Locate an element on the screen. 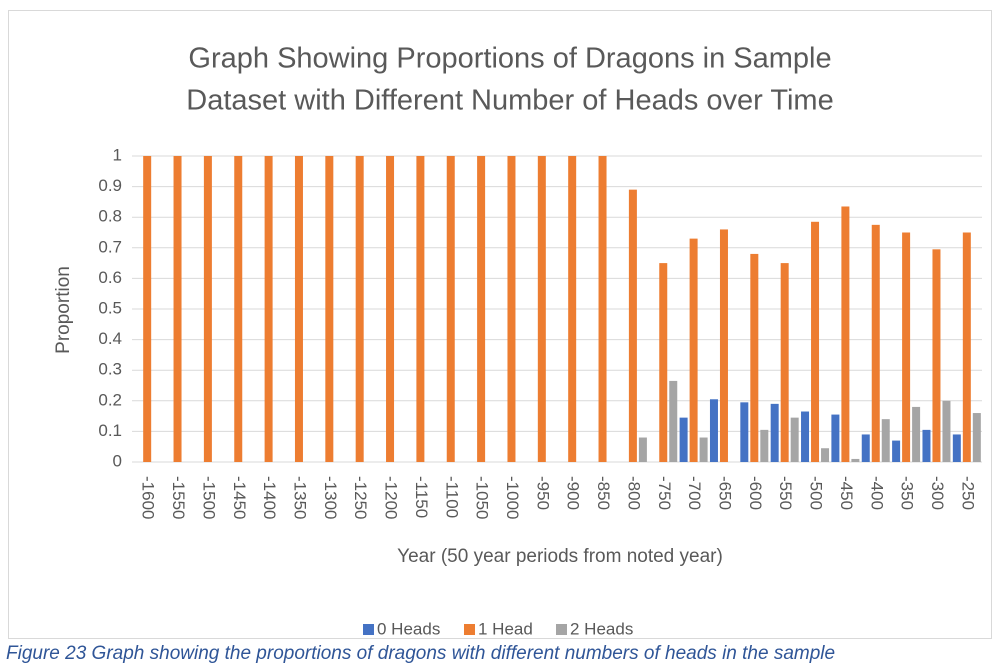 Image resolution: width=1002 pixels, height=664 pixels. x-tick-label: -1600 is located at coordinates (148, 497).